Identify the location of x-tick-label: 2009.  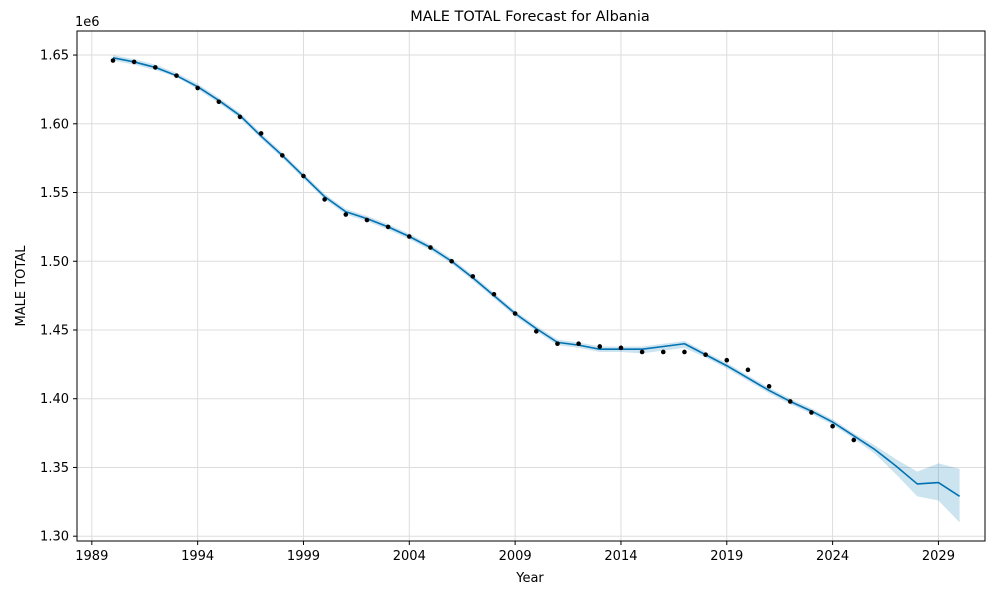
(515, 556).